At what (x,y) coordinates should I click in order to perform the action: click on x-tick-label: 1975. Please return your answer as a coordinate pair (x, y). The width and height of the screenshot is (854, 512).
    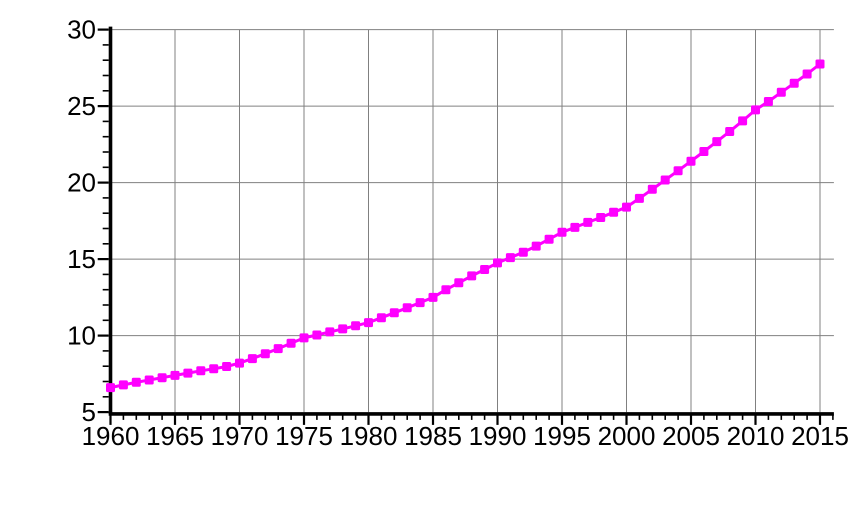
    Looking at the image, I should click on (304, 436).